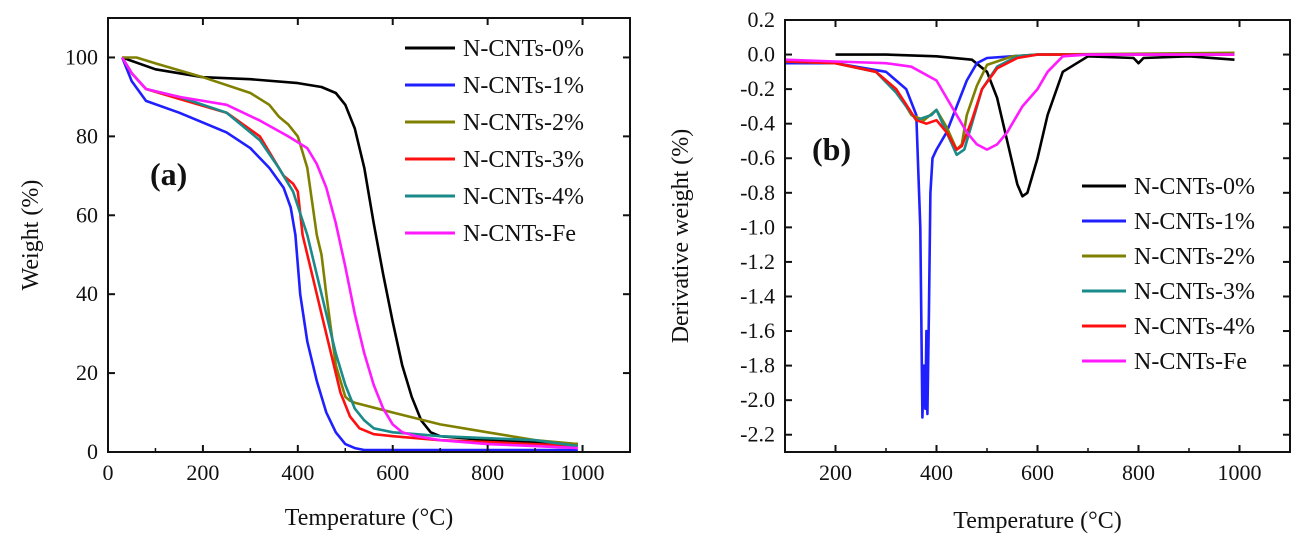  I want to click on y-tick-label: -2.0, so click(757, 399).